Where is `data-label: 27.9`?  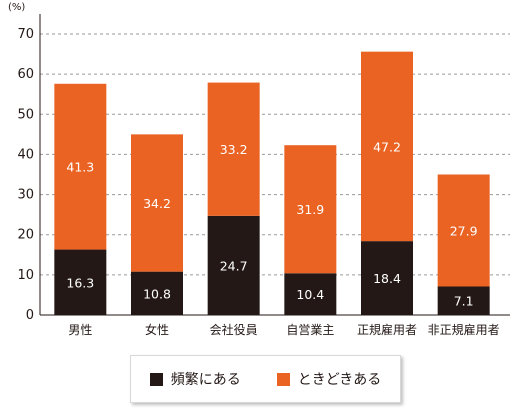
data-label: 27.9 is located at coordinates (464, 230).